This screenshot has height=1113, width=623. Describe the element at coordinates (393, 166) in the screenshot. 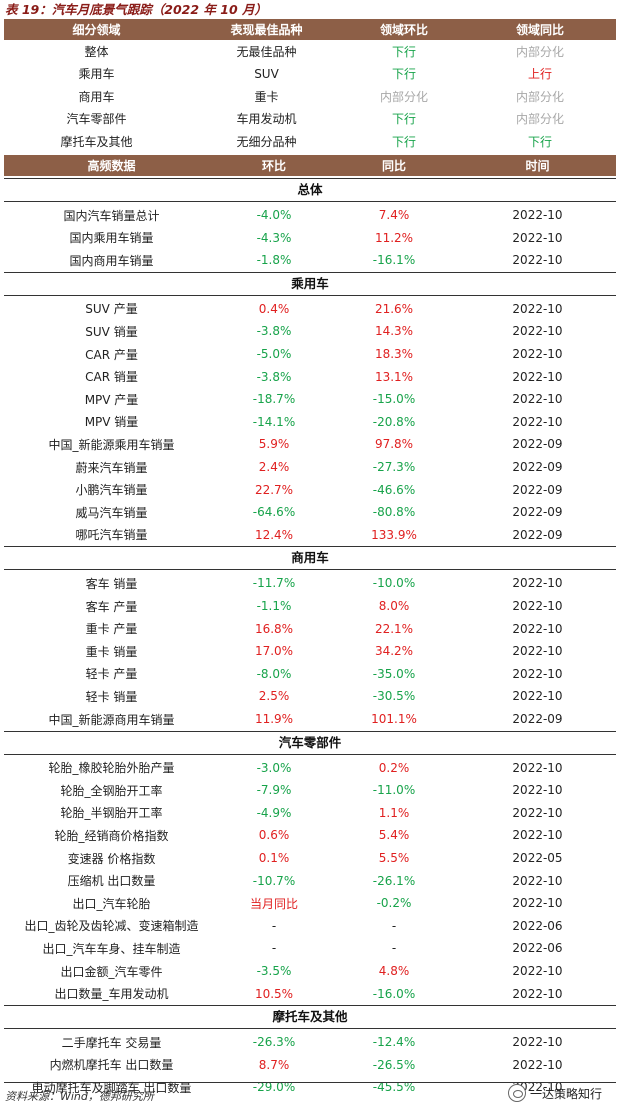

I see `freq-header-cell: 同比` at that location.